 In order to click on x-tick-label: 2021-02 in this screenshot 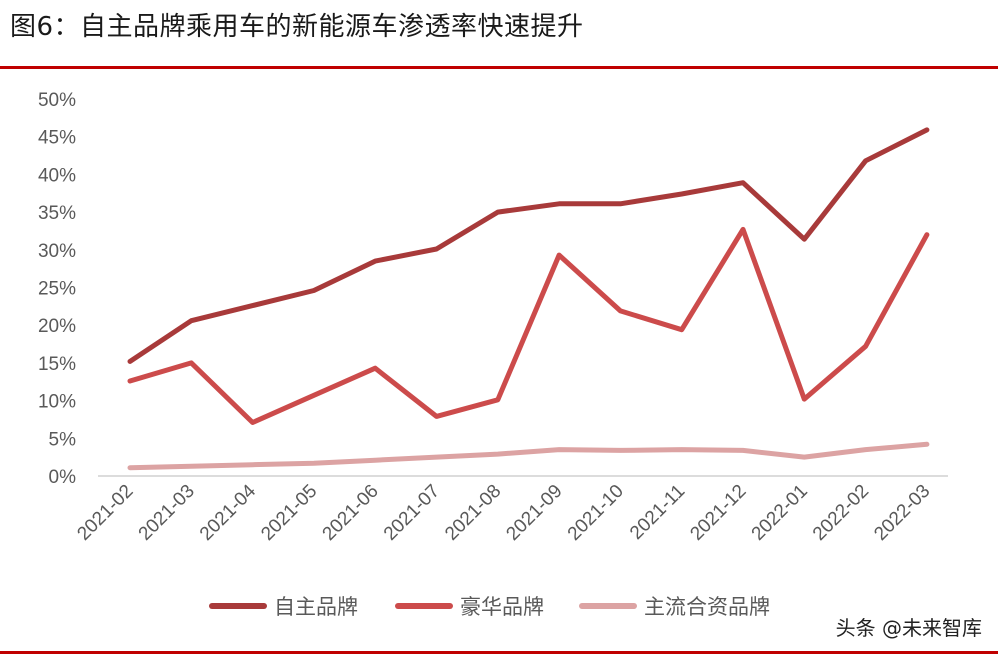, I will do `click(105, 513)`.